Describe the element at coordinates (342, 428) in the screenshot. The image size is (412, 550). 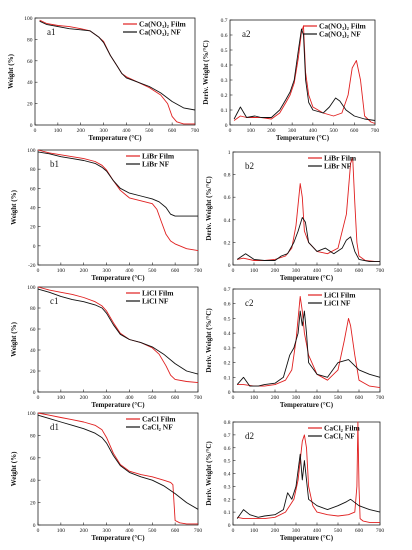
I see `legend-label: CaCl₂ Film` at that location.